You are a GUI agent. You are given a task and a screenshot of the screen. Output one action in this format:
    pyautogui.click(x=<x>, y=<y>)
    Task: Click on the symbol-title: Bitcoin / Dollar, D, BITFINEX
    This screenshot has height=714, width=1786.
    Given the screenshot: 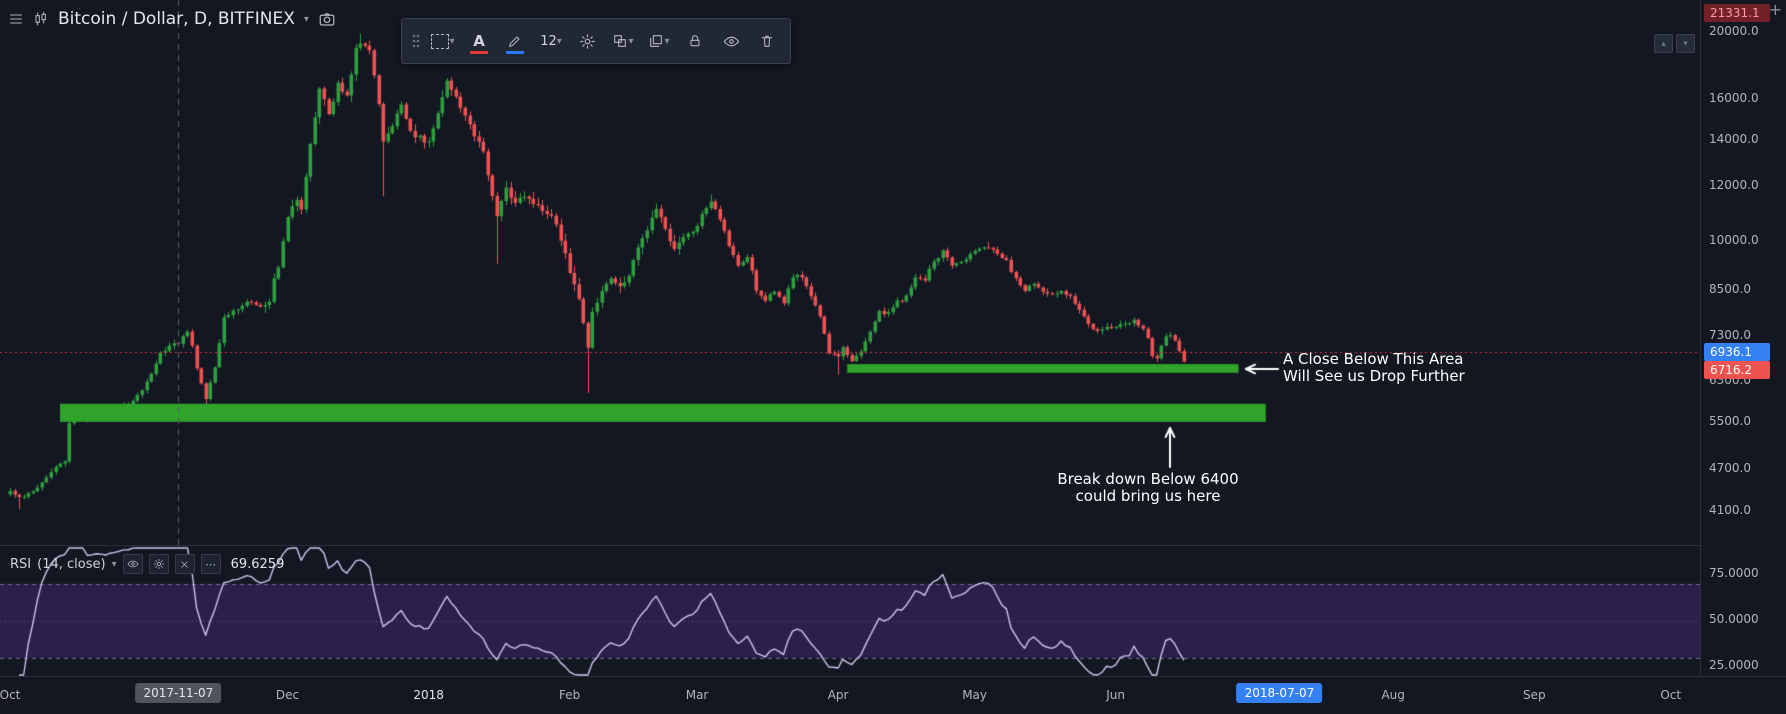 What is the action you would take?
    pyautogui.click(x=176, y=19)
    